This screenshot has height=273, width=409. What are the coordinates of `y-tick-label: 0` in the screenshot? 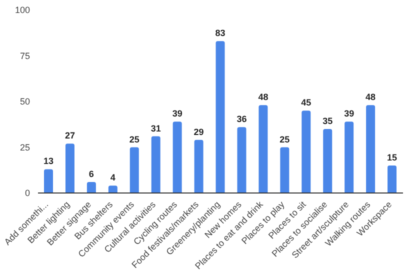 It's located at (27, 193).